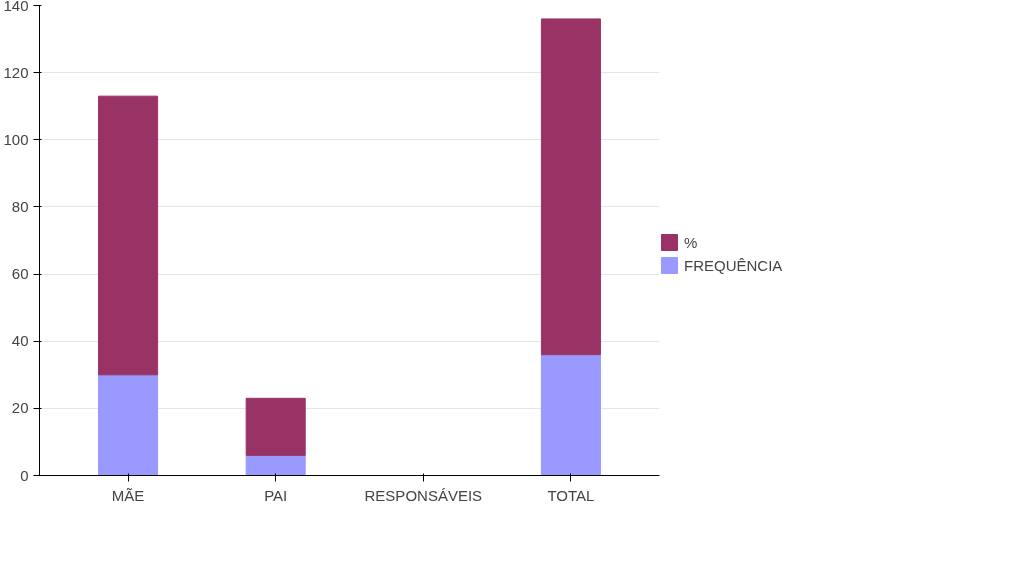 The image size is (1025, 585). Describe the element at coordinates (691, 242) in the screenshot. I see `legend-label: %` at that location.